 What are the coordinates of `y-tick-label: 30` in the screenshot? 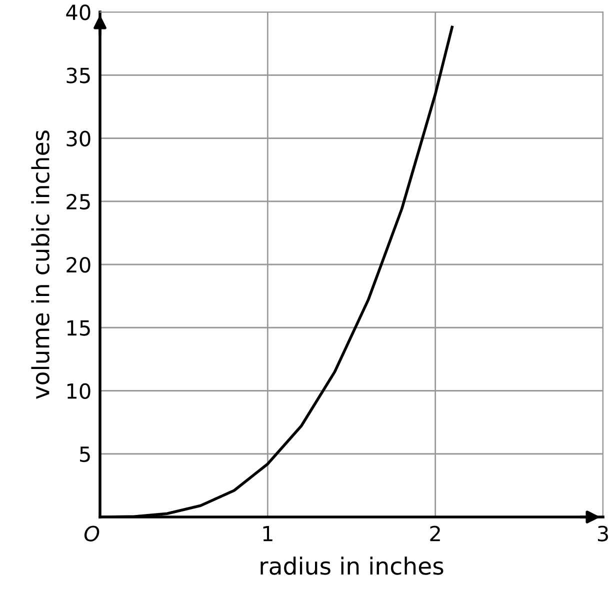 It's located at (78, 138).